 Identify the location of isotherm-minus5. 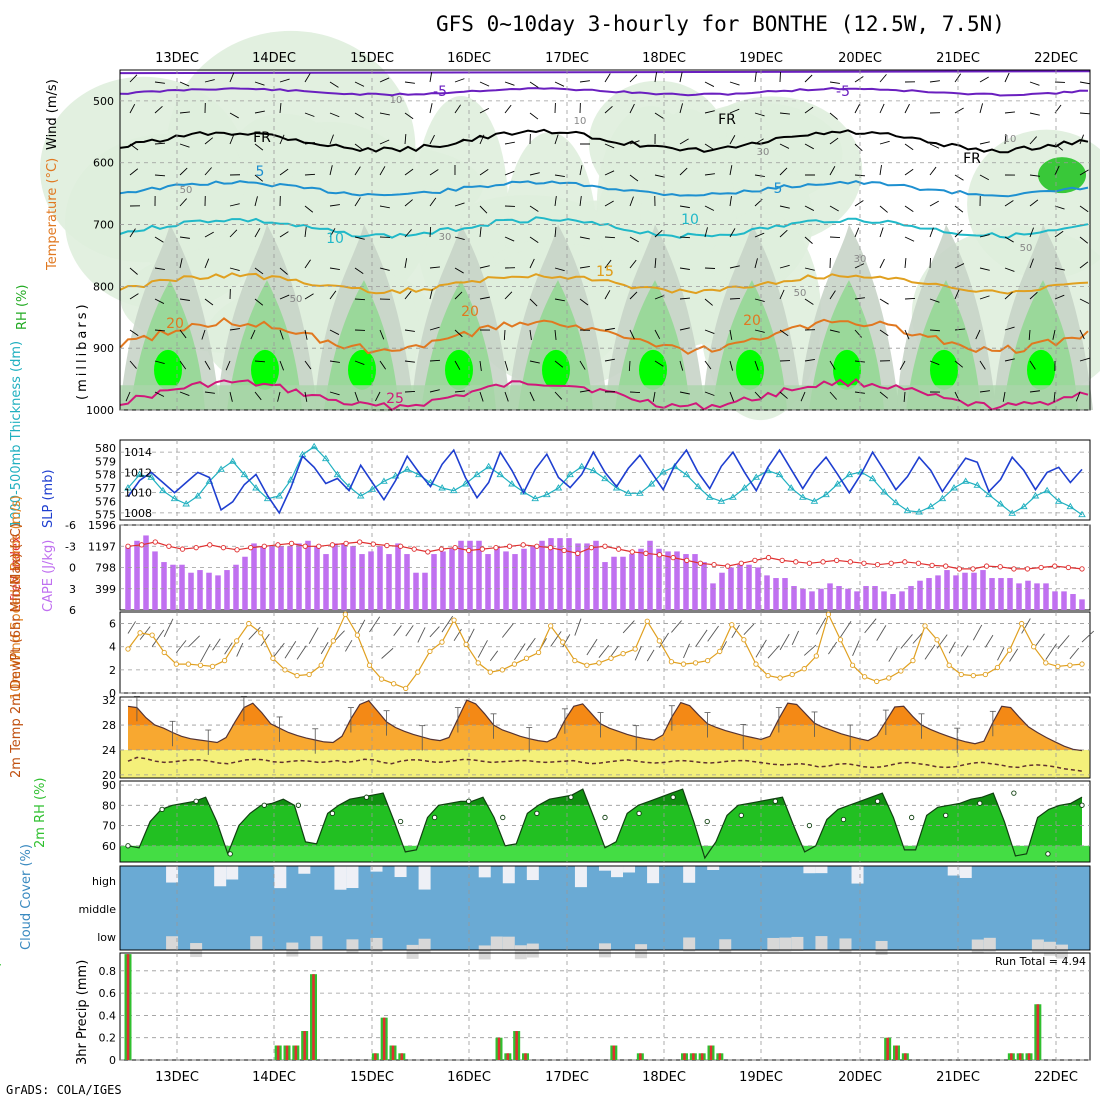
(604, 91).